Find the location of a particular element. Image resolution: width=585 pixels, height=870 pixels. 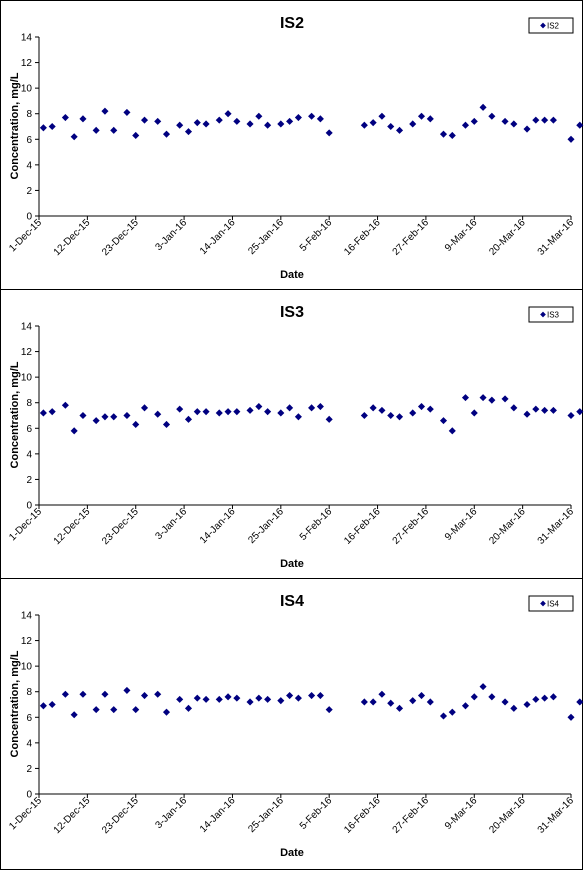

x-tick-label: 31-Mar-16 is located at coordinates (556, 815).